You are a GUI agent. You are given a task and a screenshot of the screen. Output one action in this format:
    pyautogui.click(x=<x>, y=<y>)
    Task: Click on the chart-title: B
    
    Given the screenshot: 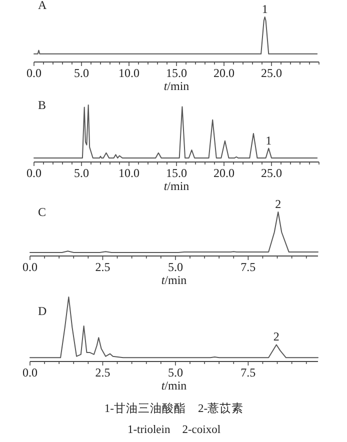 What is the action you would take?
    pyautogui.click(x=42, y=105)
    